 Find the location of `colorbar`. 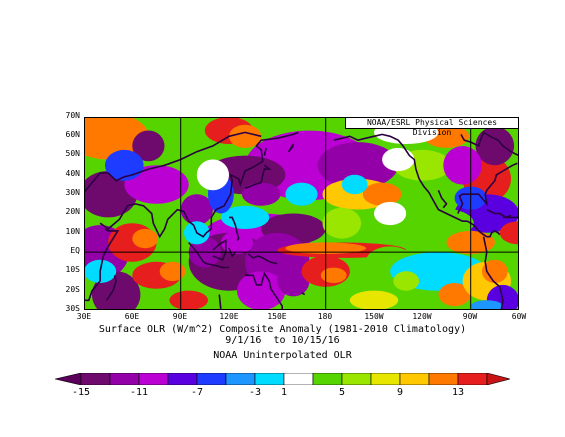

colorbar is located at coordinates (282, 379).